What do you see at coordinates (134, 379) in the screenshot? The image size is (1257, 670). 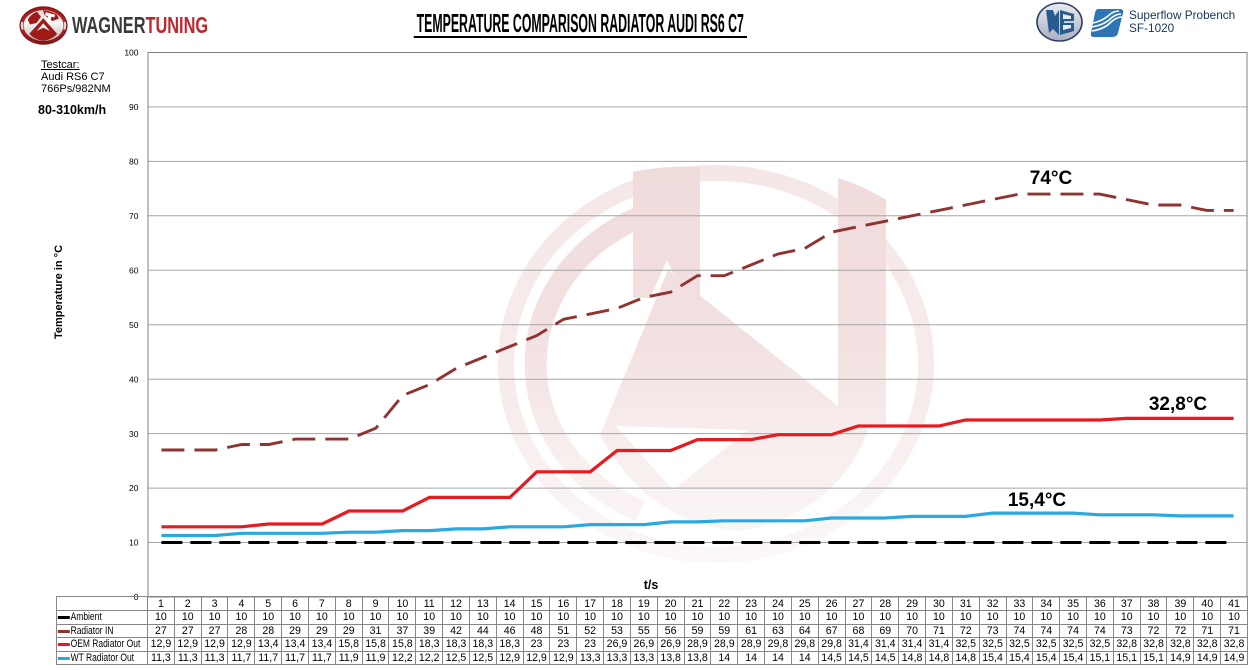 I see `svg-text: 40` at bounding box center [134, 379].